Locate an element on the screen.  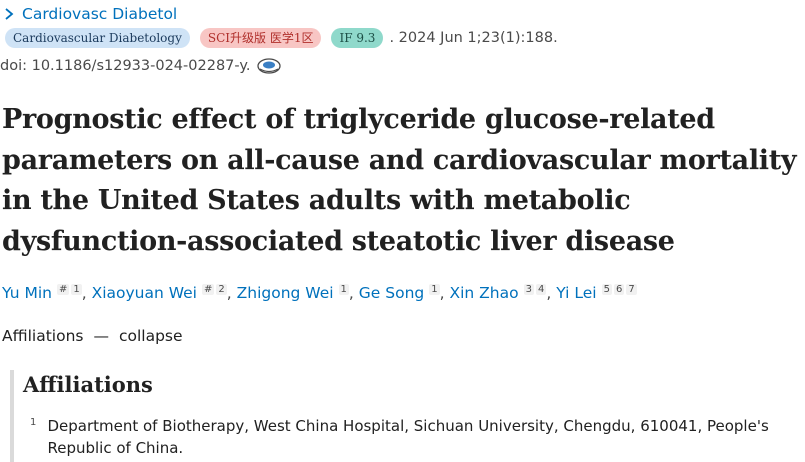
journal-row: Cardiovasc Diabetol is located at coordinates (88, 14).